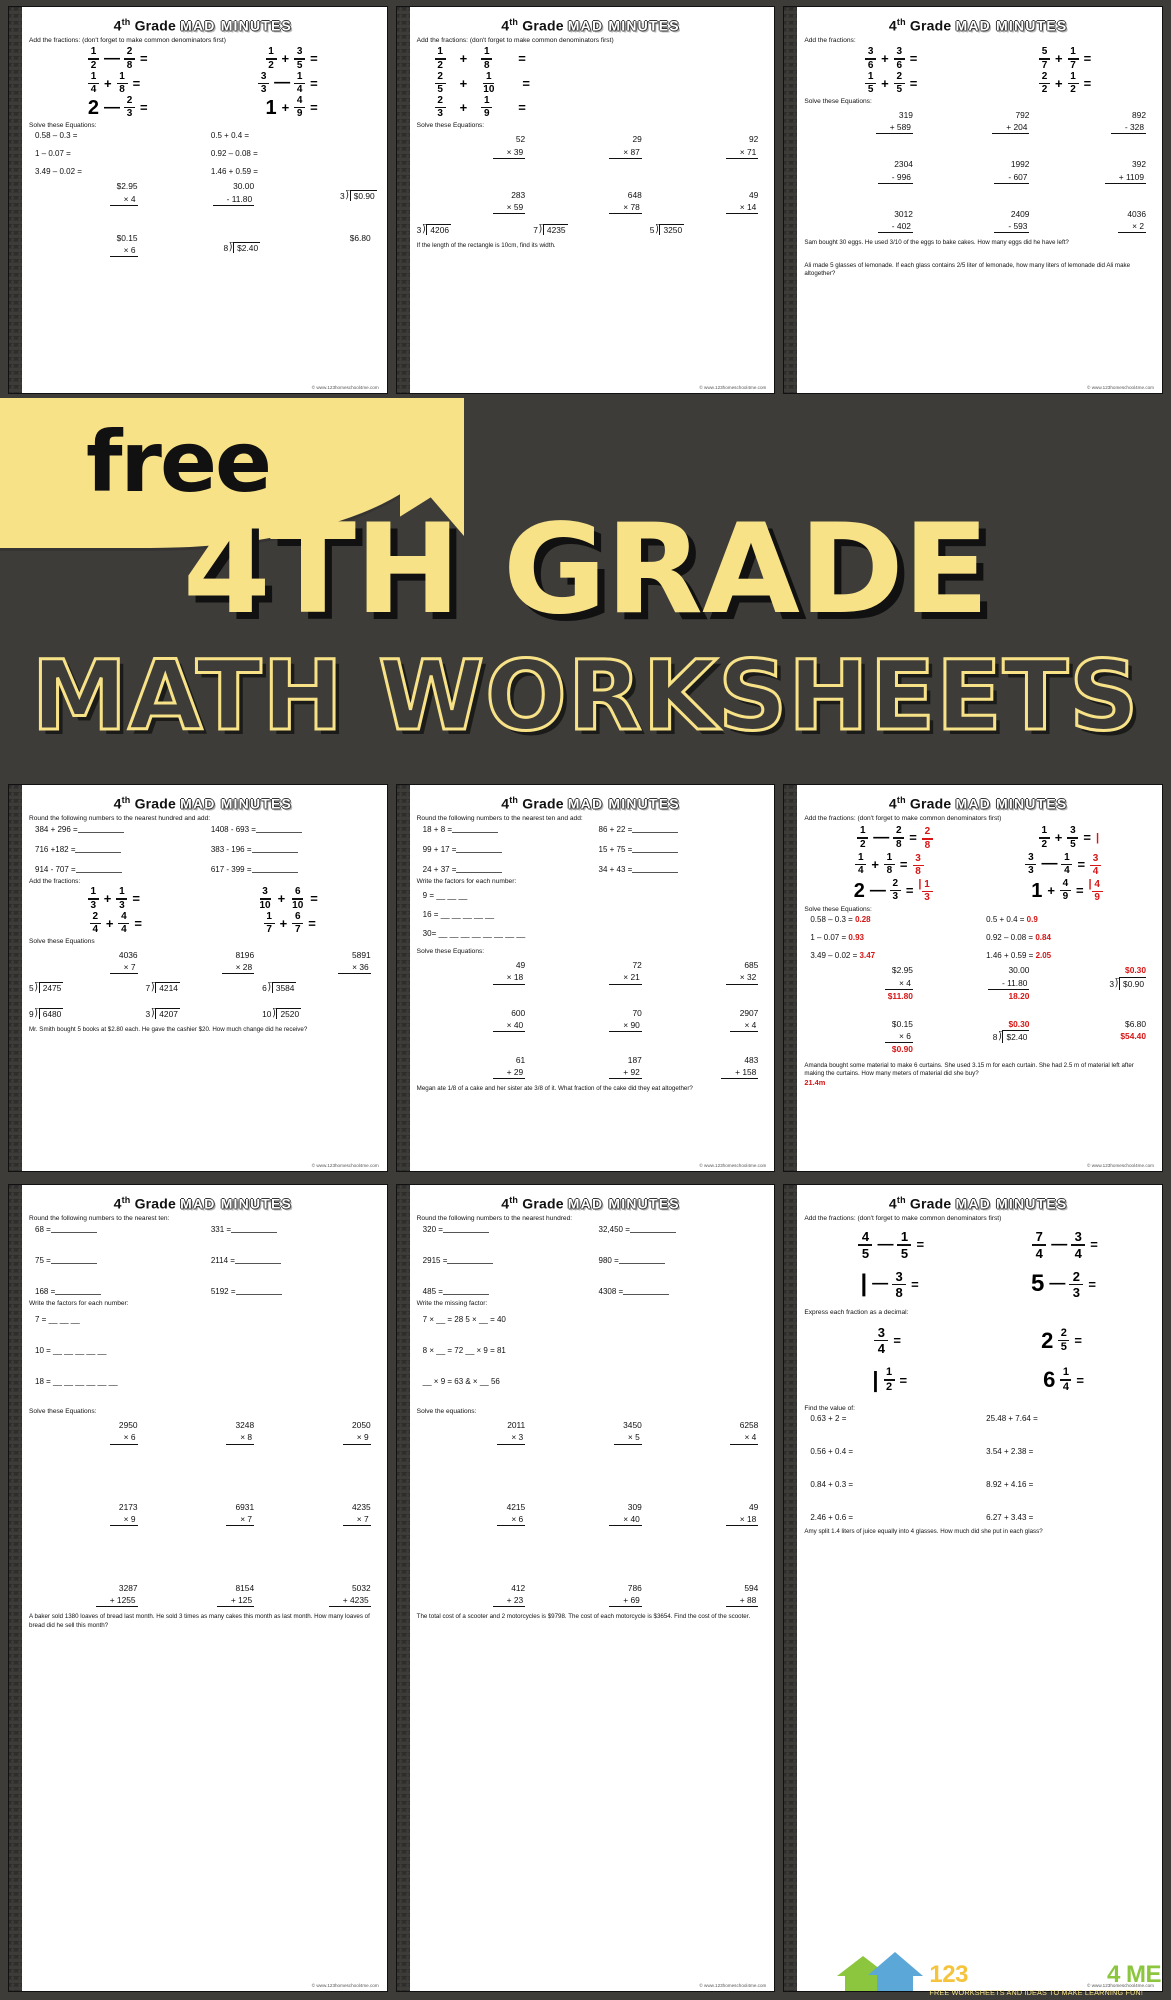  Describe the element at coordinates (242, 247) in the screenshot. I see `division-problem: 8⟌ $2.40` at that location.